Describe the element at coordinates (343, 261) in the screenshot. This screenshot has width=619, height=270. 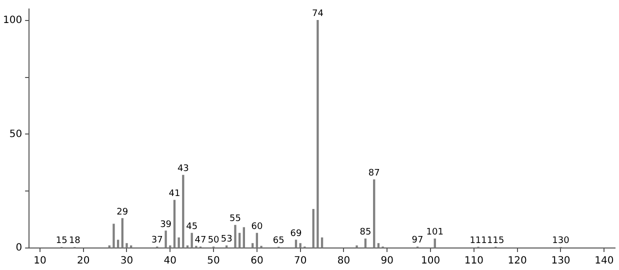
I see `x-tick-label: 80` at that location.